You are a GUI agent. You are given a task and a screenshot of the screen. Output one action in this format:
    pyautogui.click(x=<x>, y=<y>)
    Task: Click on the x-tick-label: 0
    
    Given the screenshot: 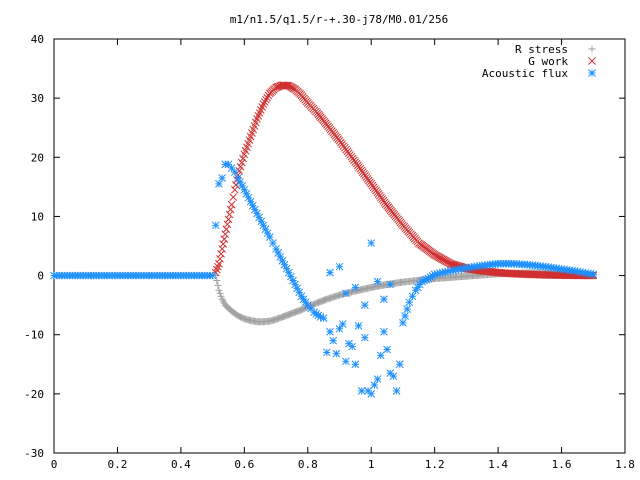 What is the action you would take?
    pyautogui.click(x=54, y=464)
    